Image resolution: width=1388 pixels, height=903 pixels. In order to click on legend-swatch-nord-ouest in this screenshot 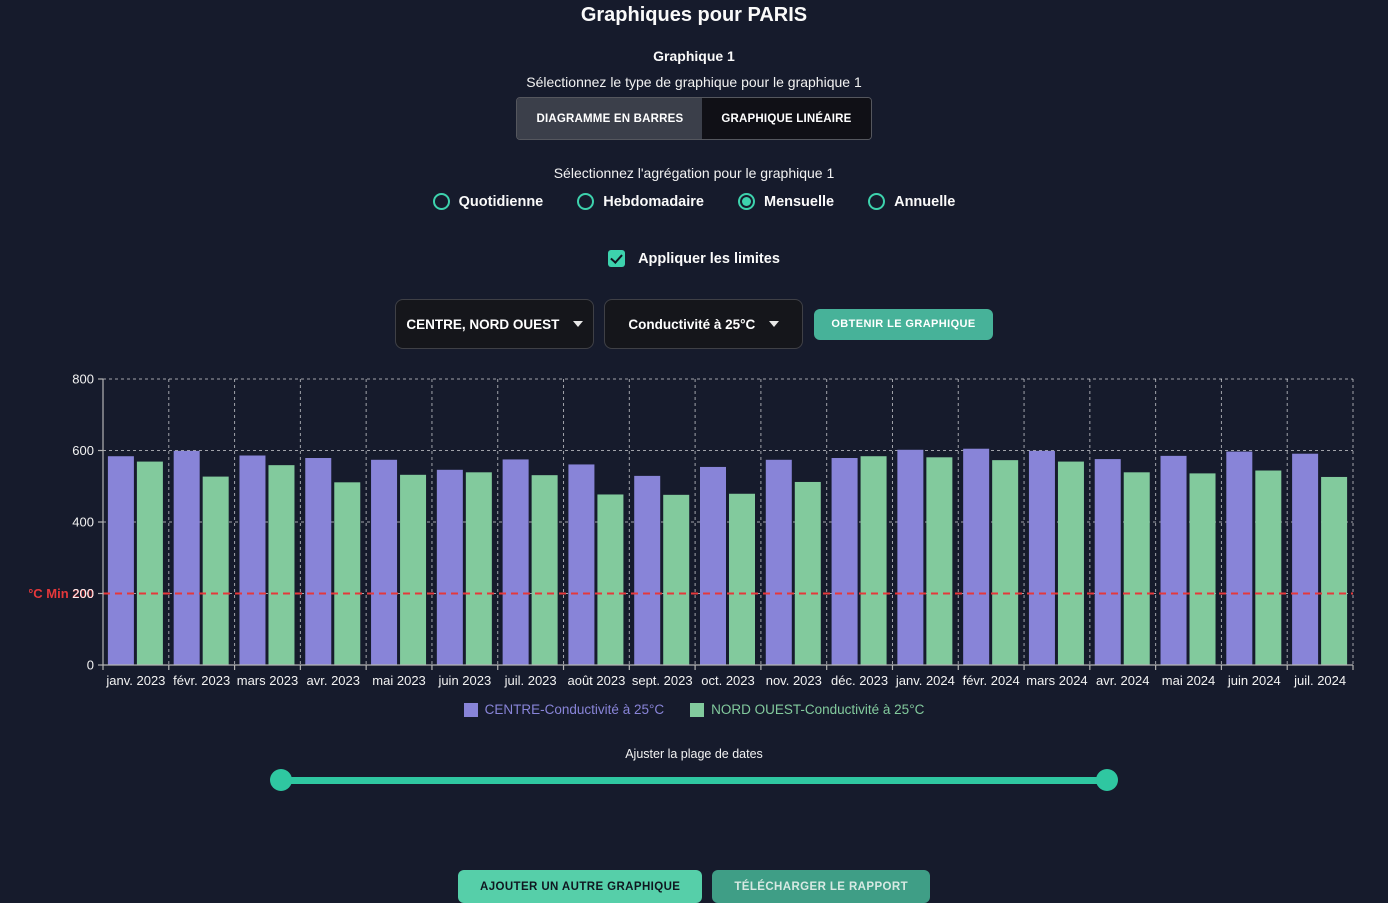, I will do `click(697, 709)`.